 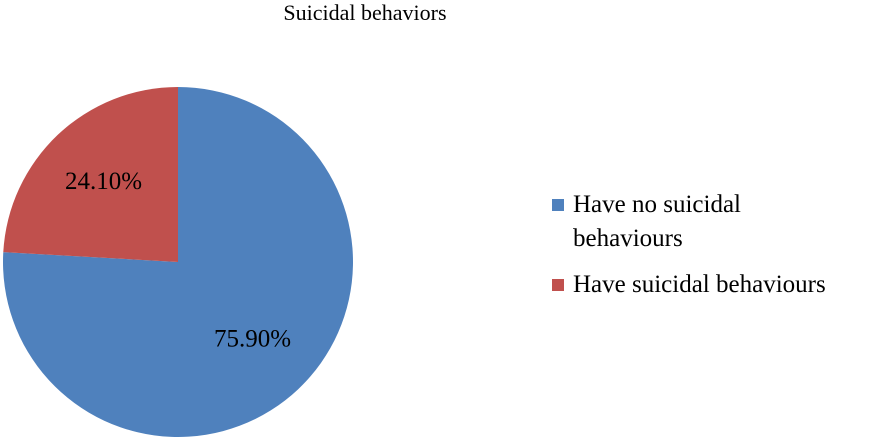 What do you see at coordinates (699, 284) in the screenshot?
I see `legend-label: Have suicidal behaviours` at bounding box center [699, 284].